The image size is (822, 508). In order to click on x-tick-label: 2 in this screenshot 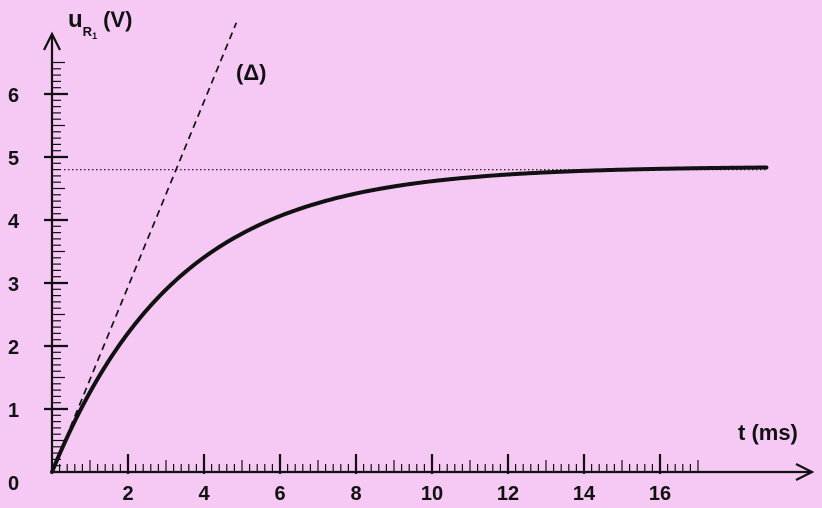, I will do `click(127, 494)`.